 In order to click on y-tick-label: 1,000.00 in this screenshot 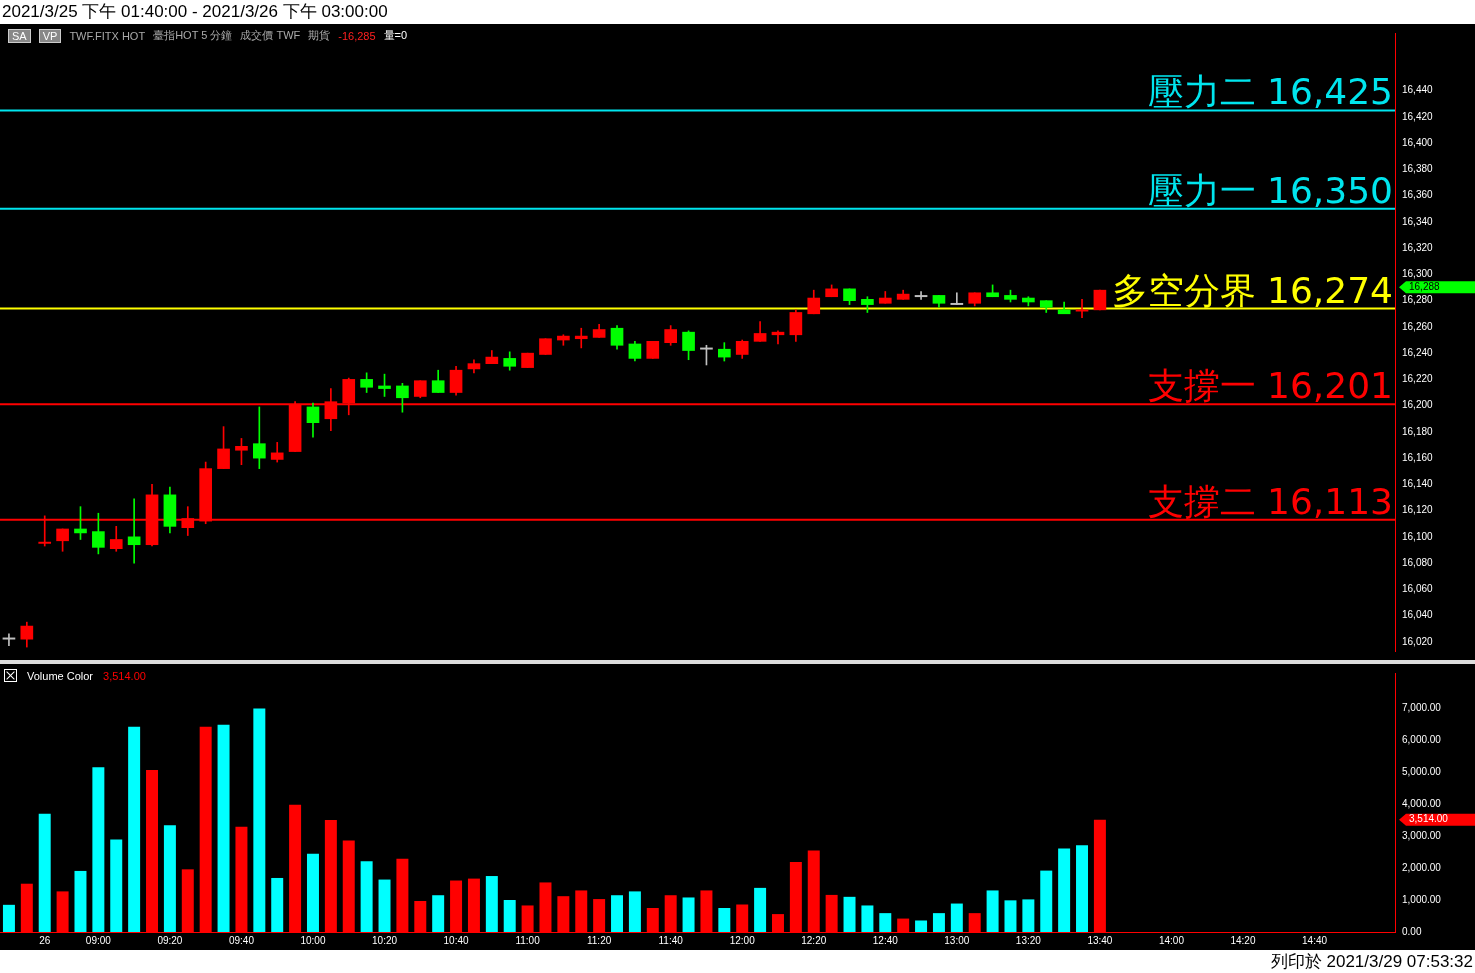, I will do `click(1422, 899)`.